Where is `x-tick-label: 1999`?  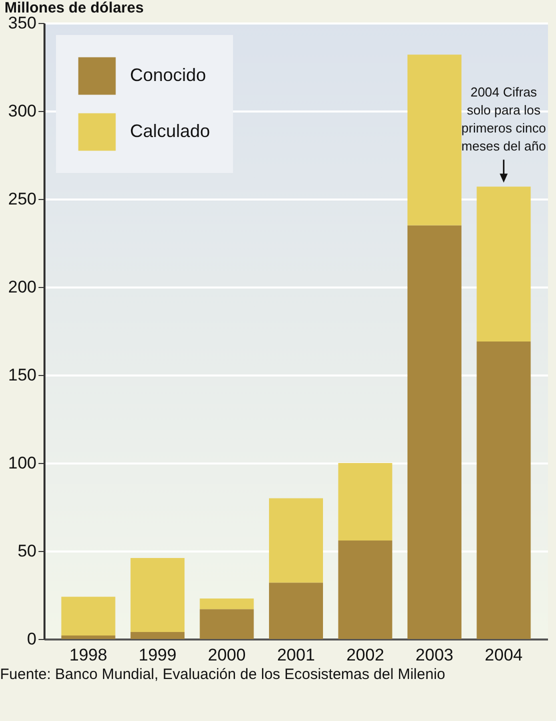
x-tick-label: 1999 is located at coordinates (157, 655).